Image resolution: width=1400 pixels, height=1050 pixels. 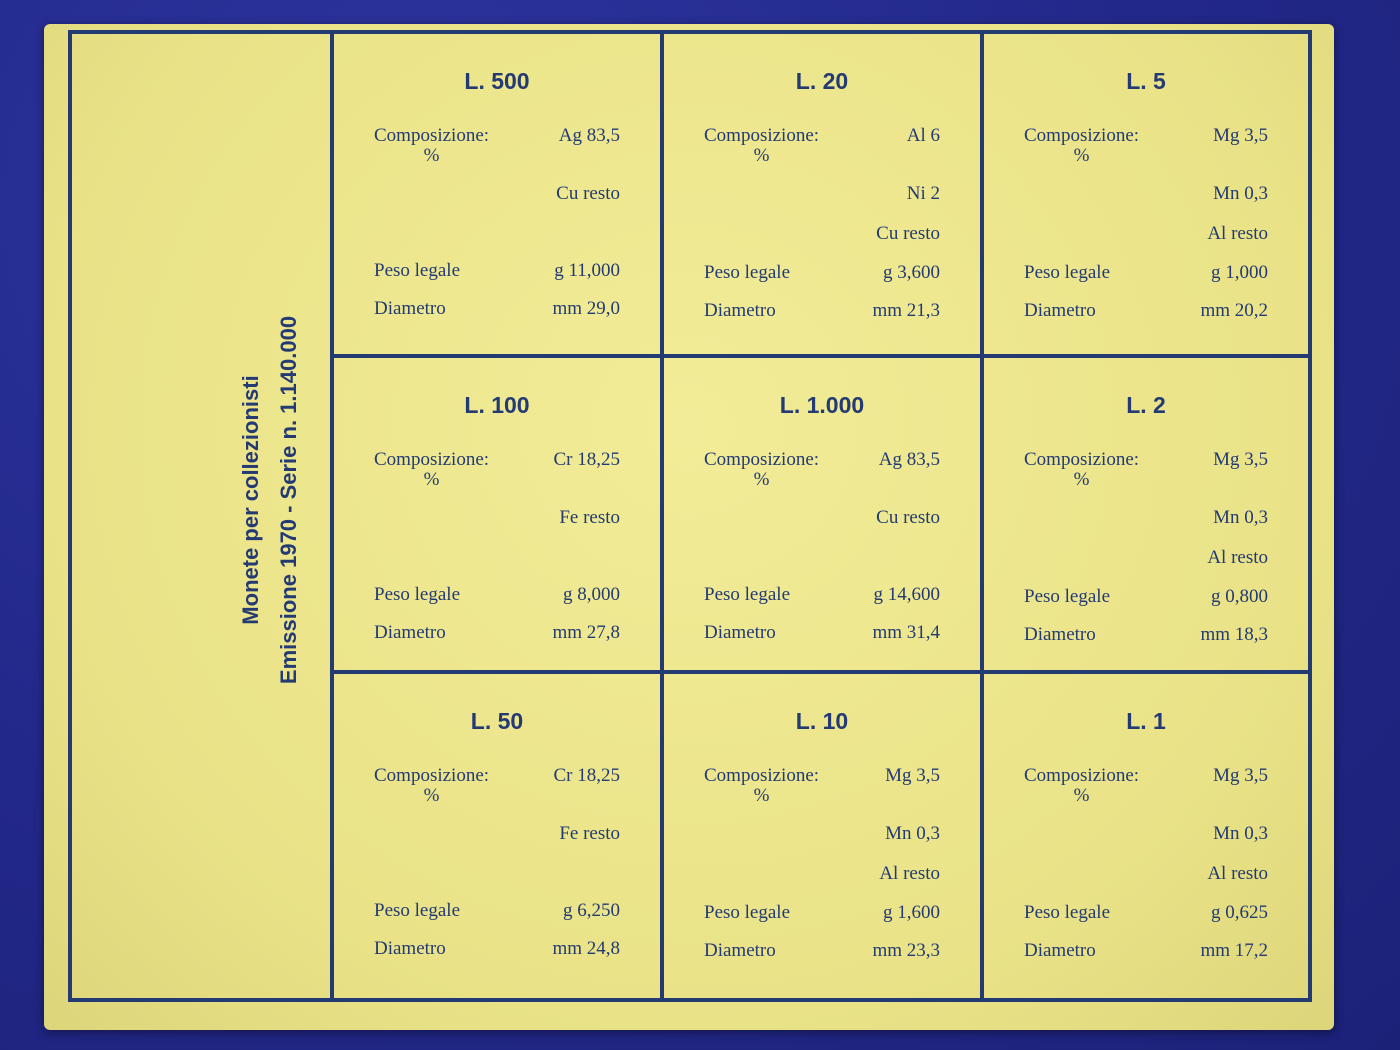 What do you see at coordinates (822, 273) in the screenshot?
I see `weight-row: Peso legale g 3,600` at bounding box center [822, 273].